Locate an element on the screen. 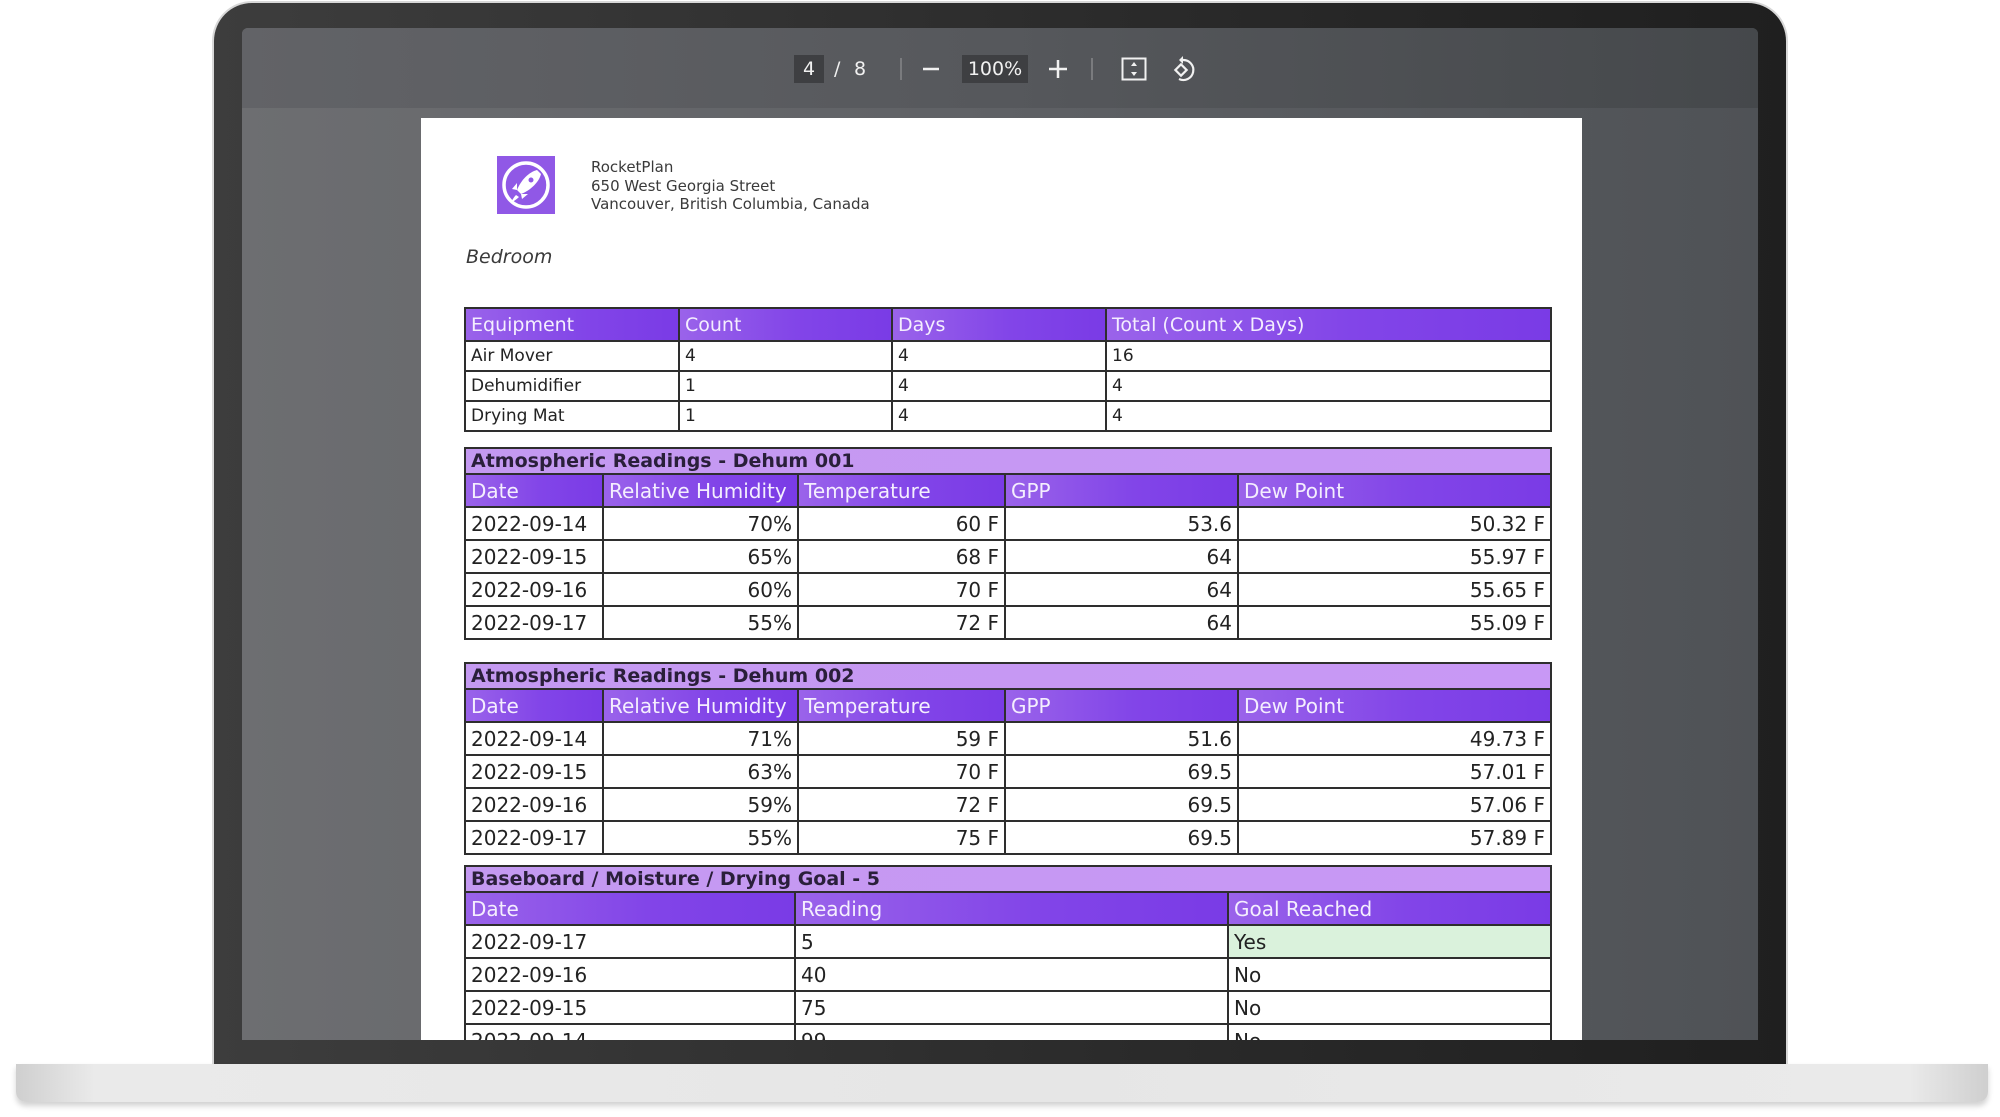 The height and width of the screenshot is (1117, 2000). table-cell: 57.06 F is located at coordinates (1394, 804).